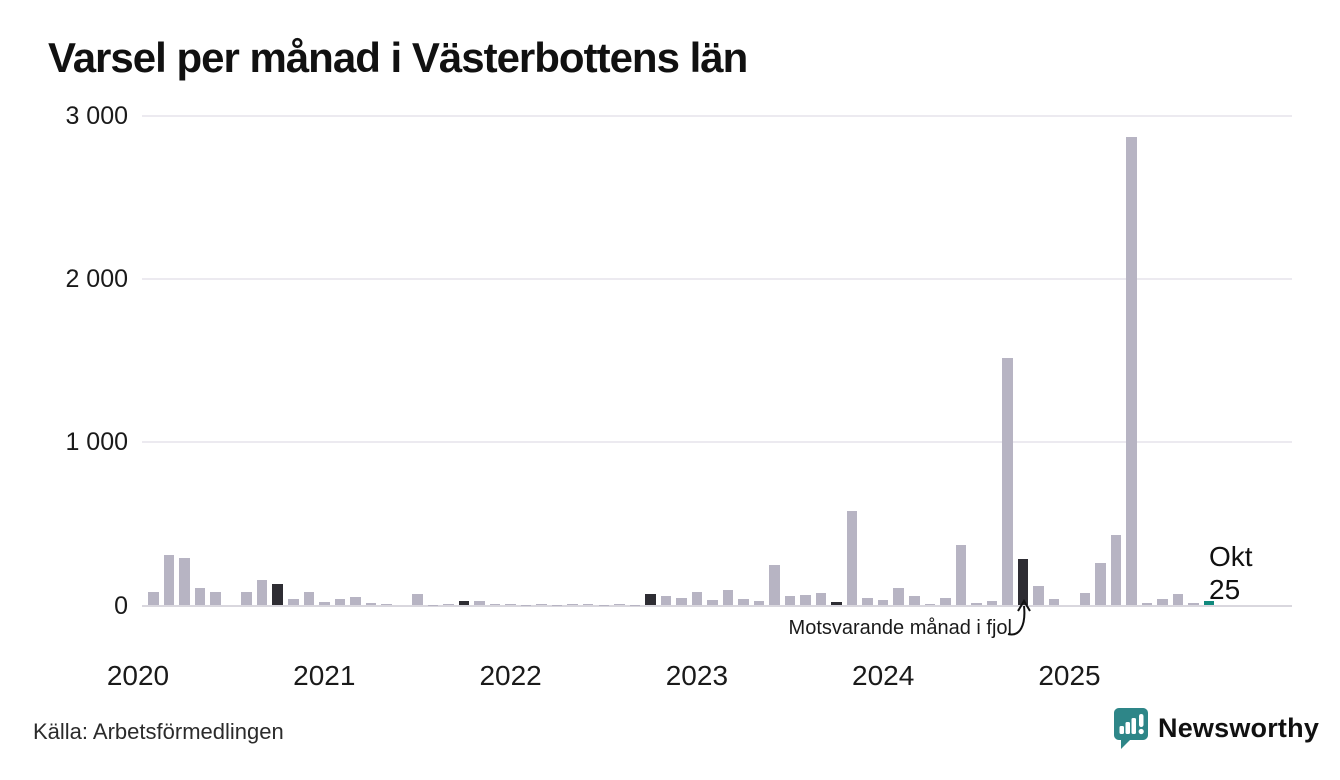  What do you see at coordinates (158, 731) in the screenshot?
I see `source-label: Källa: Arbetsförmedlingen` at bounding box center [158, 731].